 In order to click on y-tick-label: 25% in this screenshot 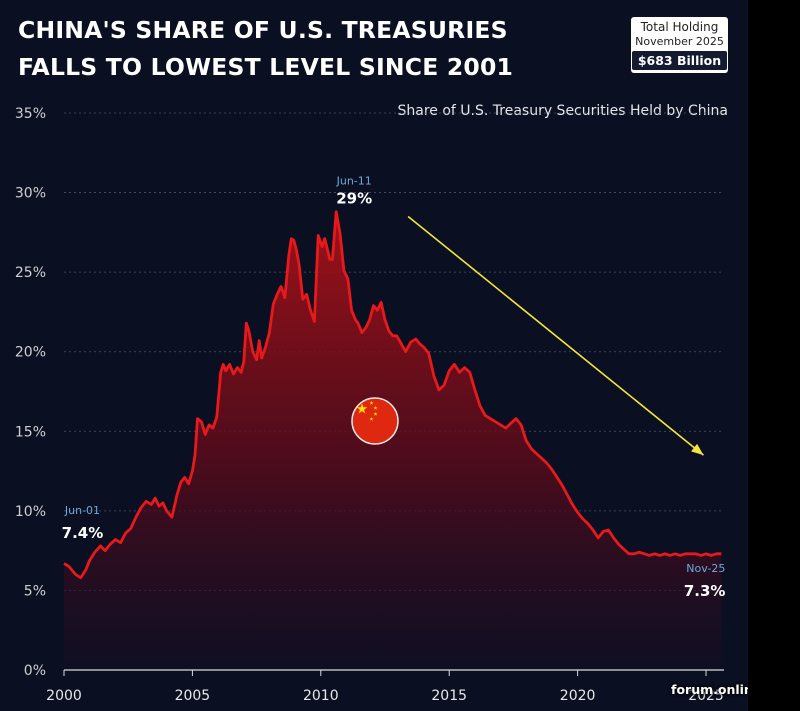, I will do `click(30, 273)`.